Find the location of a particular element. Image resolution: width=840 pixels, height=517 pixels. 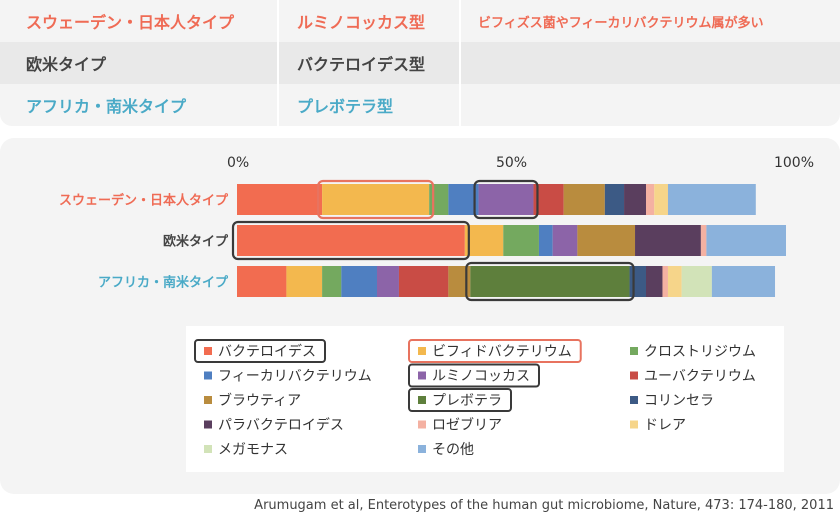

genus-type: ルミノコッカス型 is located at coordinates (361, 22).